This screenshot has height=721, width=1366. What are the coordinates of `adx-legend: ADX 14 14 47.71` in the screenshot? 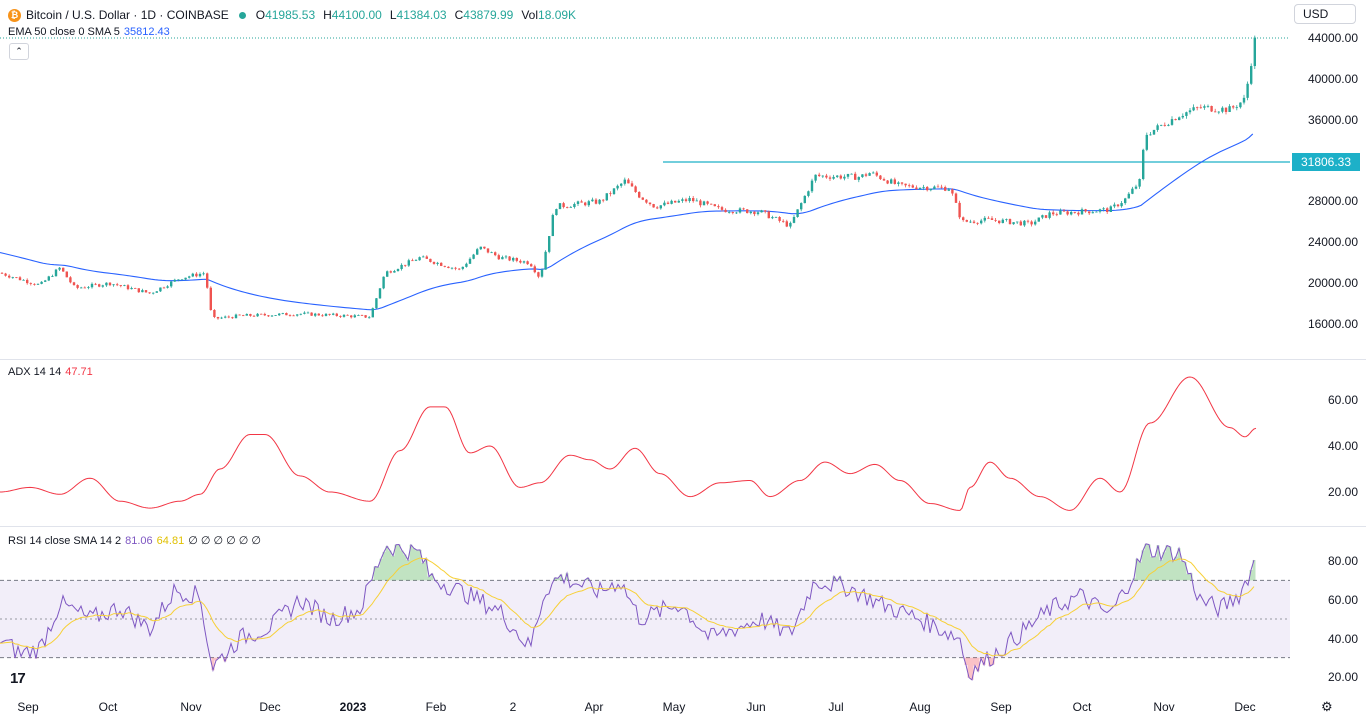 It's located at (50, 372).